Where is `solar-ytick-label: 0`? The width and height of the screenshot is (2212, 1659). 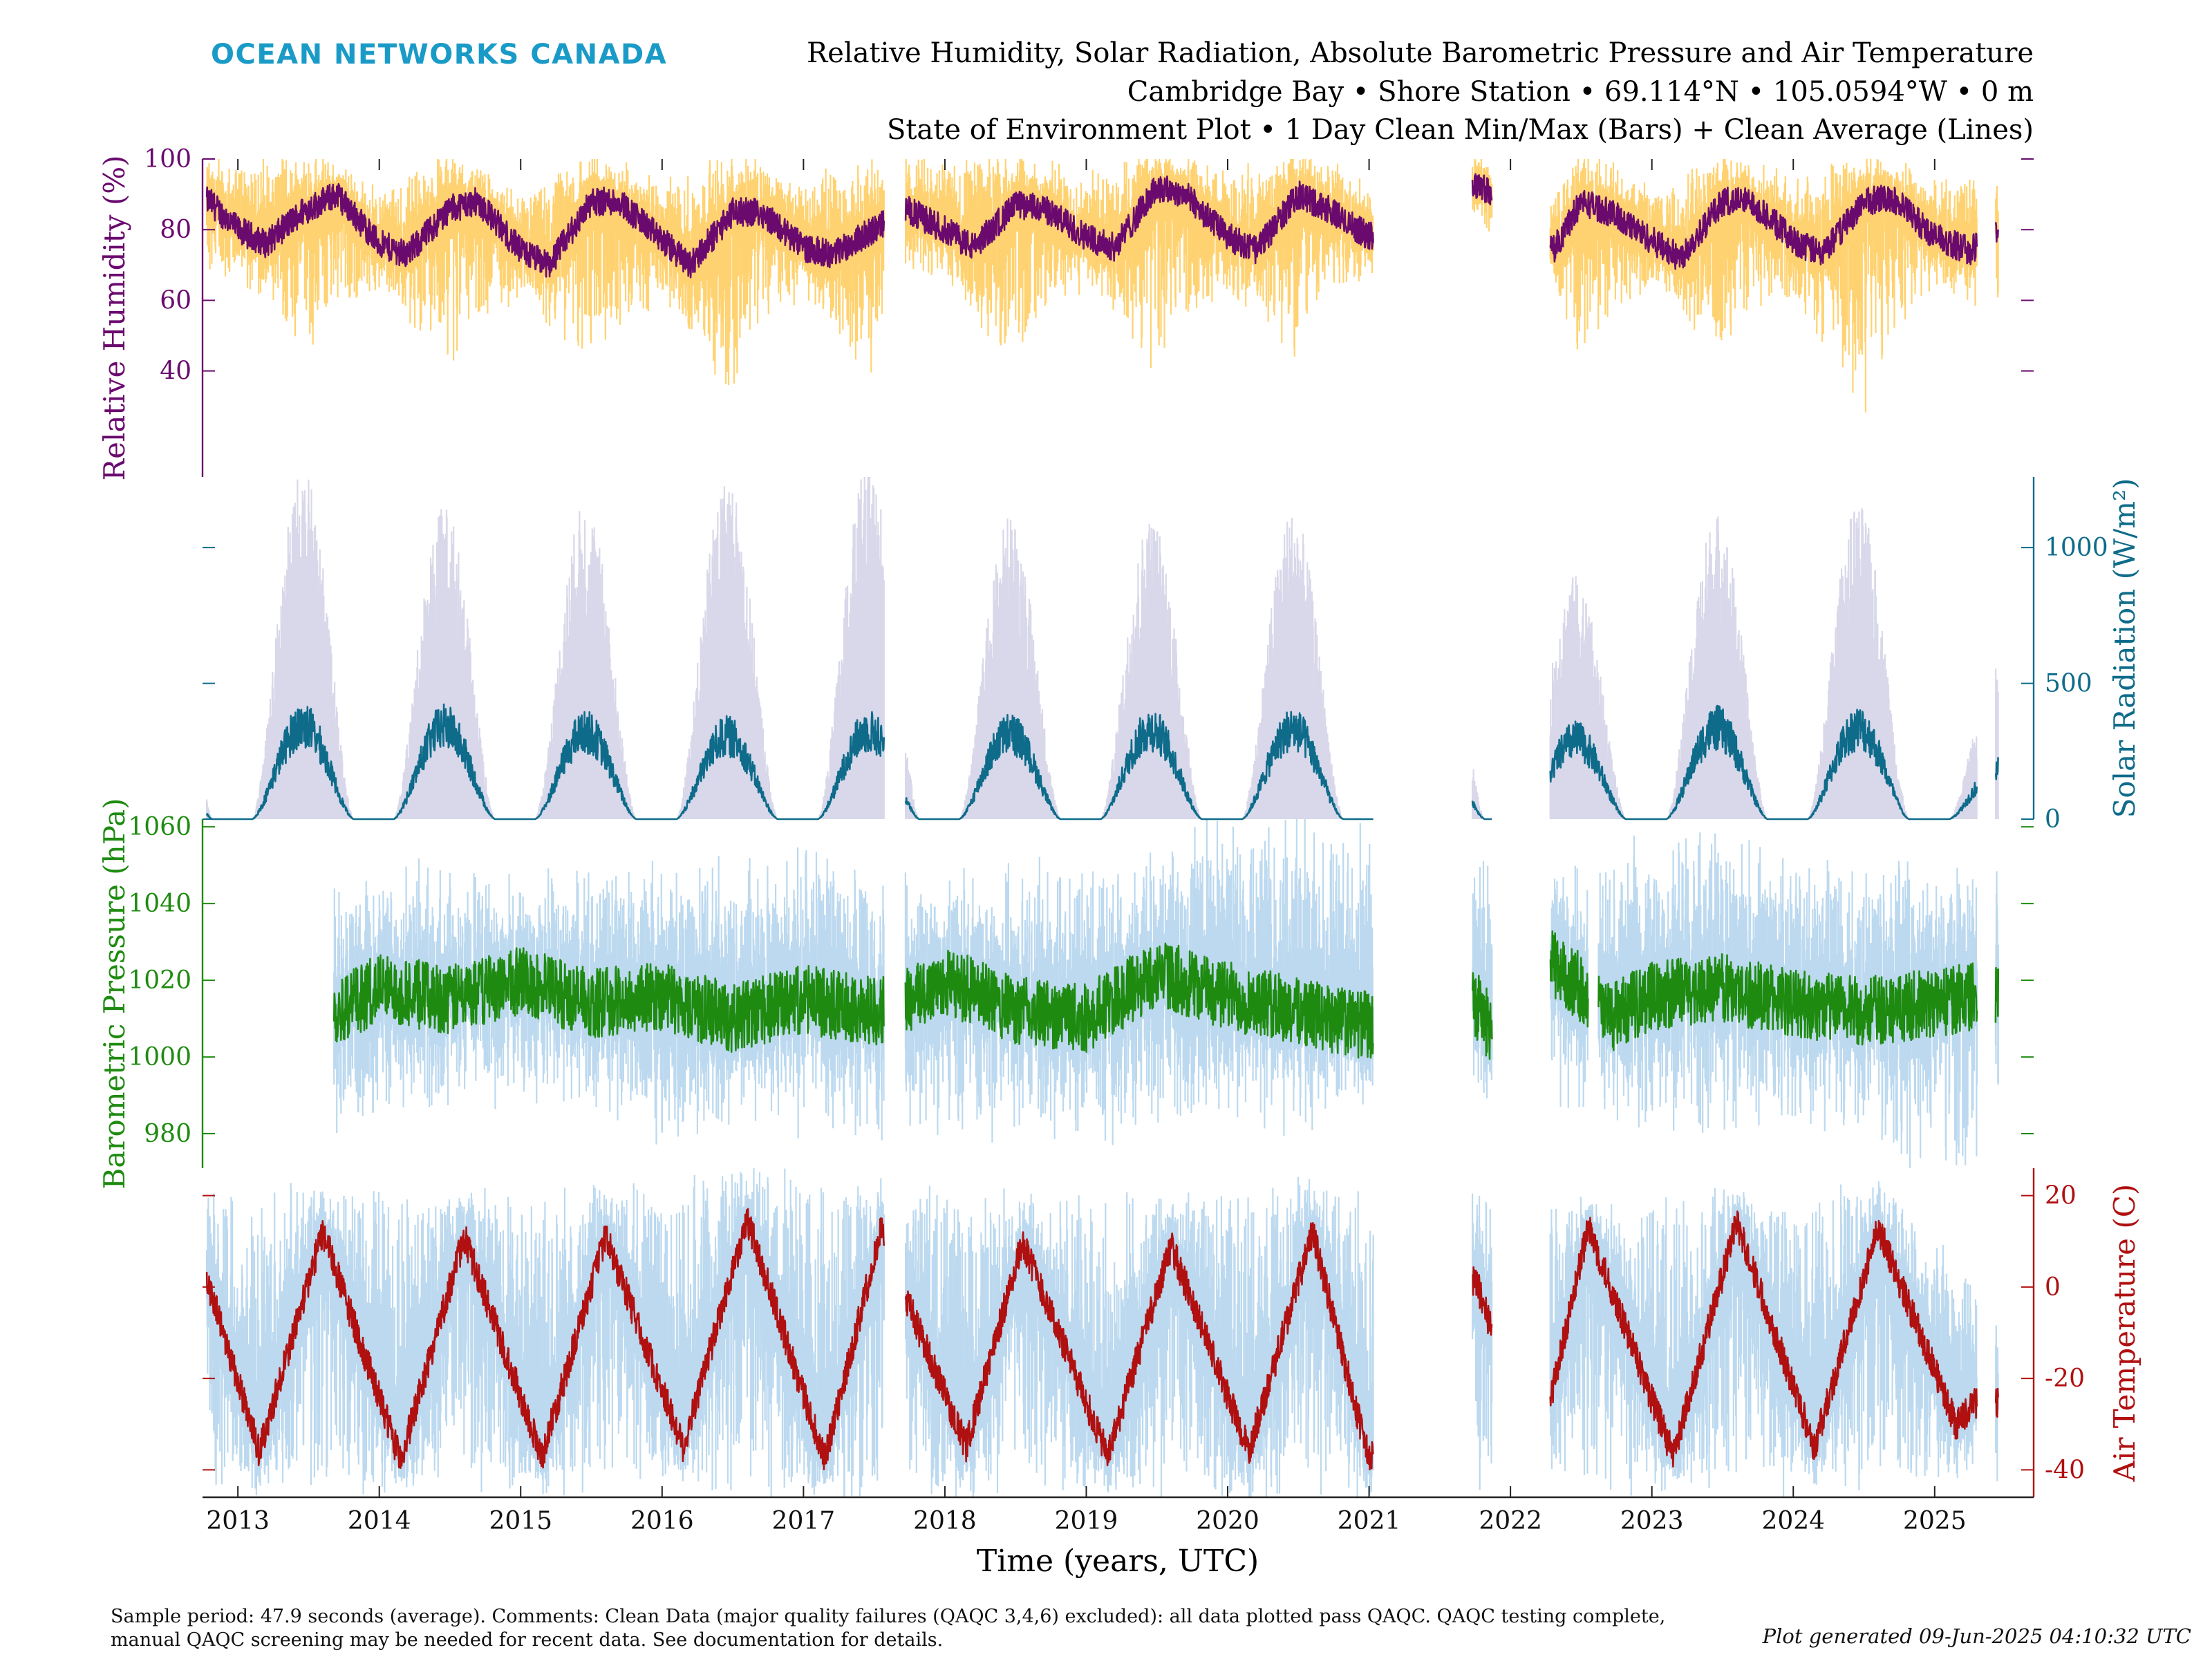 solar-ytick-label: 0 is located at coordinates (2053, 819).